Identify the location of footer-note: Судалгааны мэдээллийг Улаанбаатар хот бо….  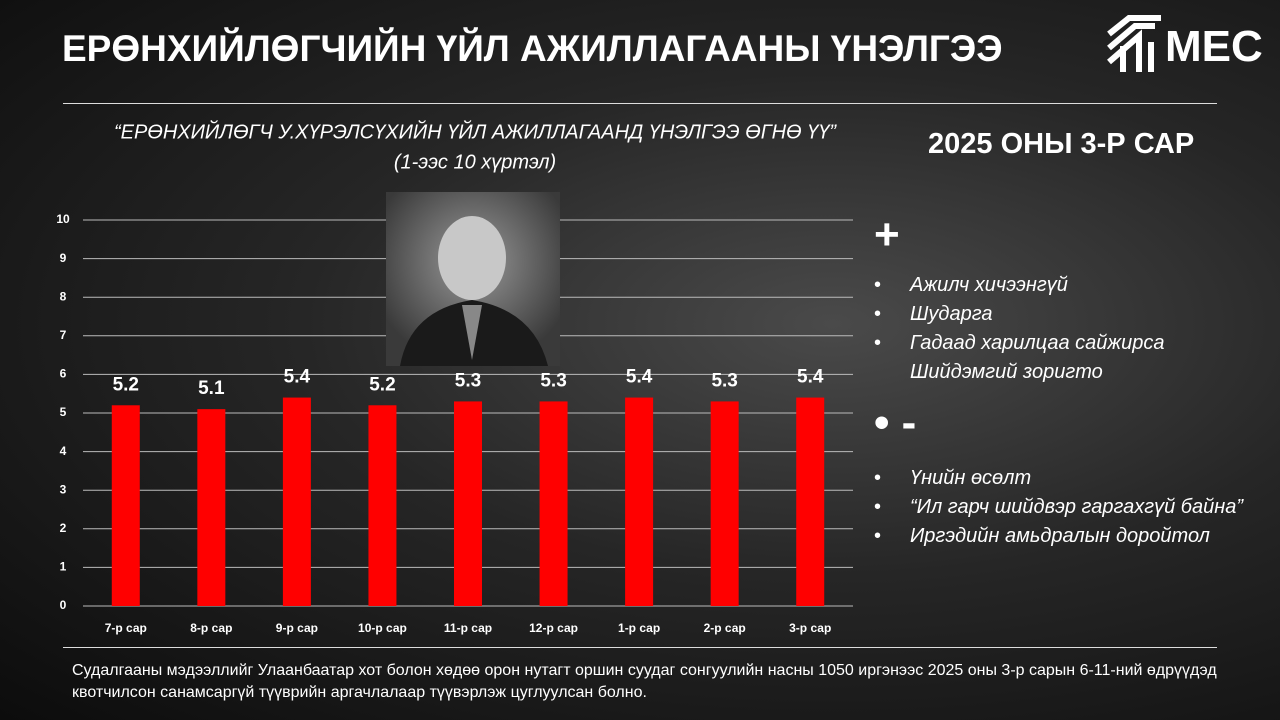
(644, 681).